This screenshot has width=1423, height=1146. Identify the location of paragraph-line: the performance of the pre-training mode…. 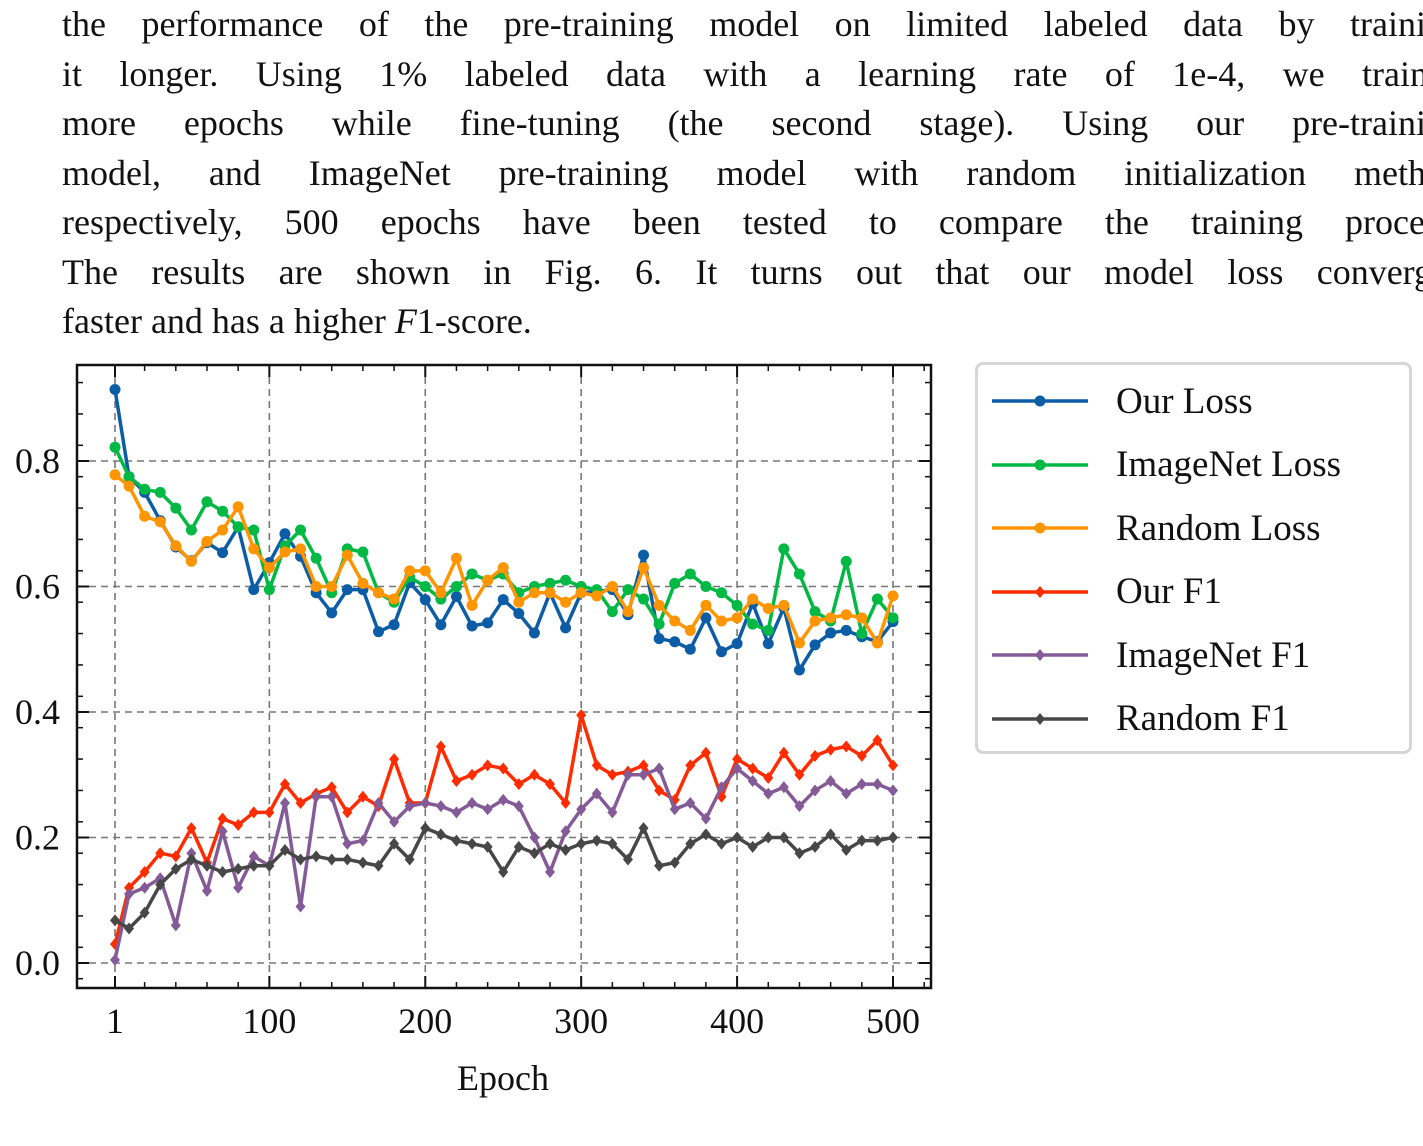
(742, 24).